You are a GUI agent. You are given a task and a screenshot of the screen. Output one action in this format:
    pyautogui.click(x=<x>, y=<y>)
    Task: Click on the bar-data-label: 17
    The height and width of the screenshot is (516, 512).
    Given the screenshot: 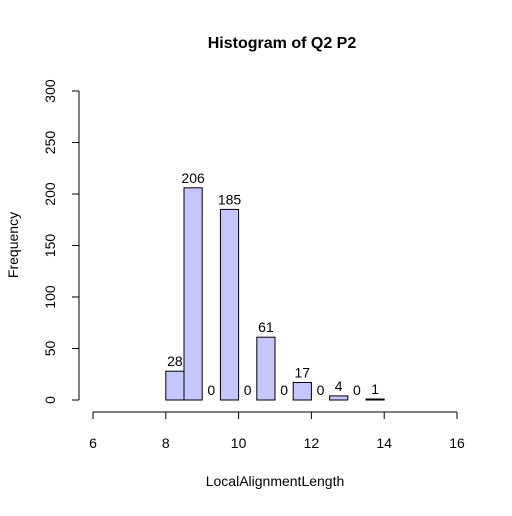 What is the action you would take?
    pyautogui.click(x=303, y=373)
    